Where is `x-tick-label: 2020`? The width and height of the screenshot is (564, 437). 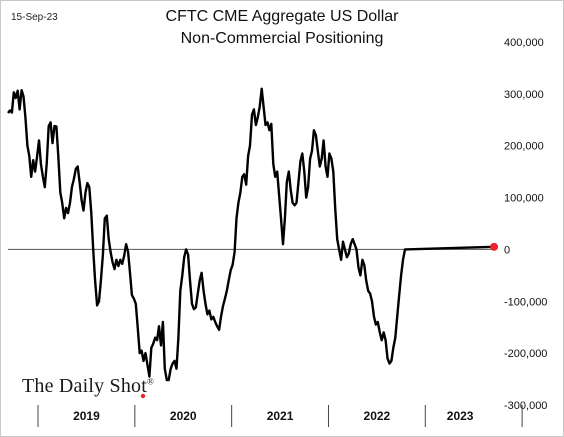
x-tick-label: 2020 is located at coordinates (183, 416).